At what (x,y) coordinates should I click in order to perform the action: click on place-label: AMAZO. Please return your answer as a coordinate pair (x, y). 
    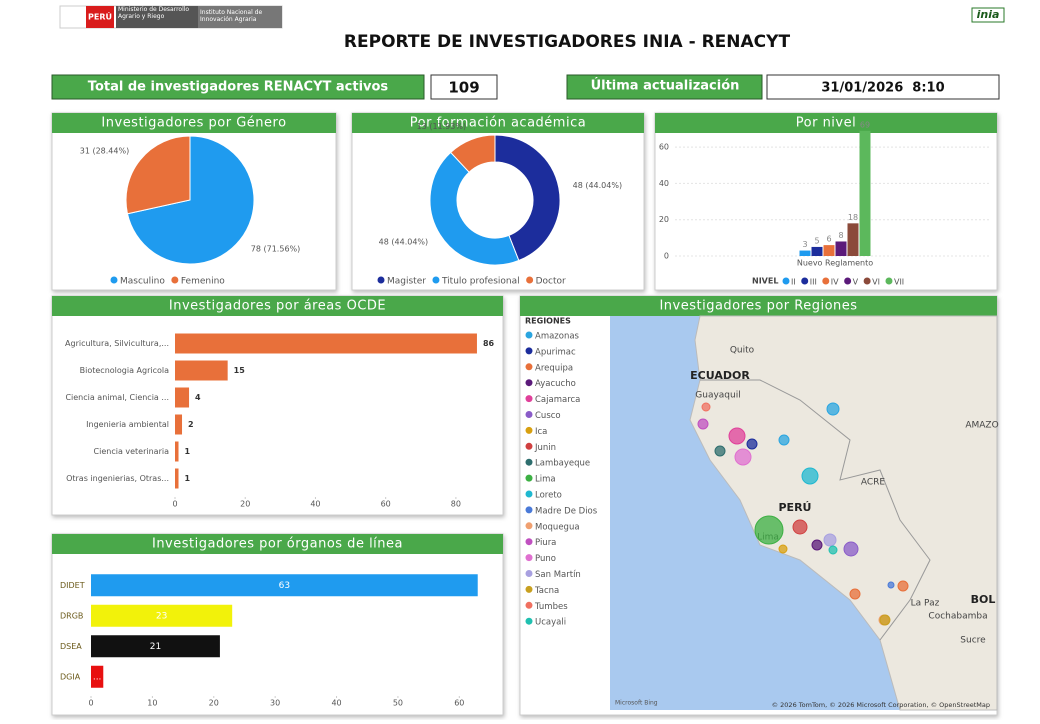
    Looking at the image, I should click on (981, 426).